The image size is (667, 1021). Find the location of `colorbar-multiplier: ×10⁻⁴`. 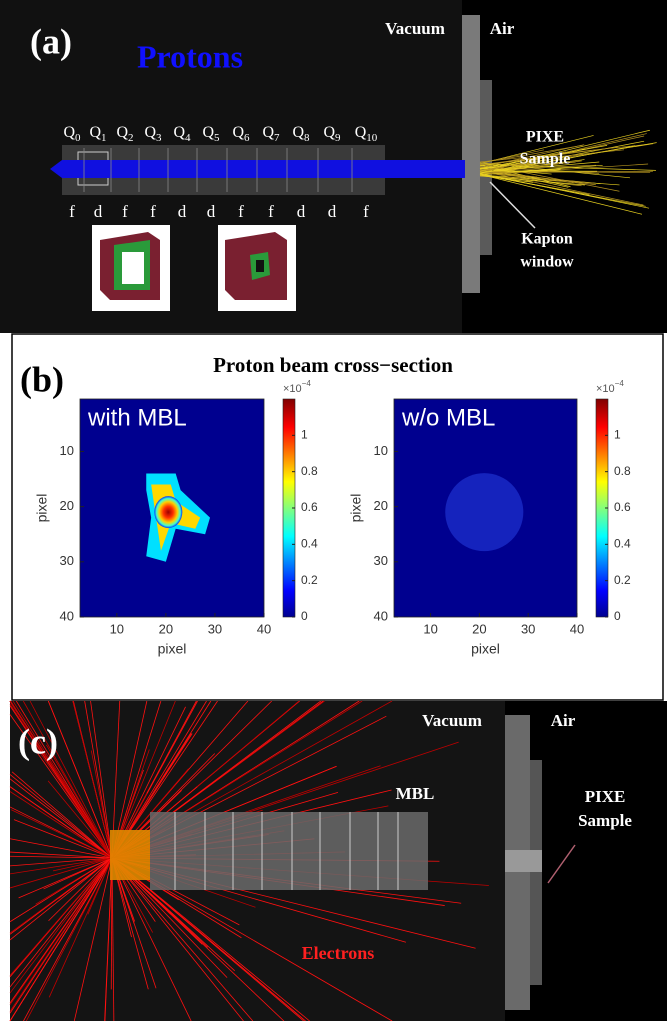

colorbar-multiplier: ×10⁻⁴ is located at coordinates (610, 387).